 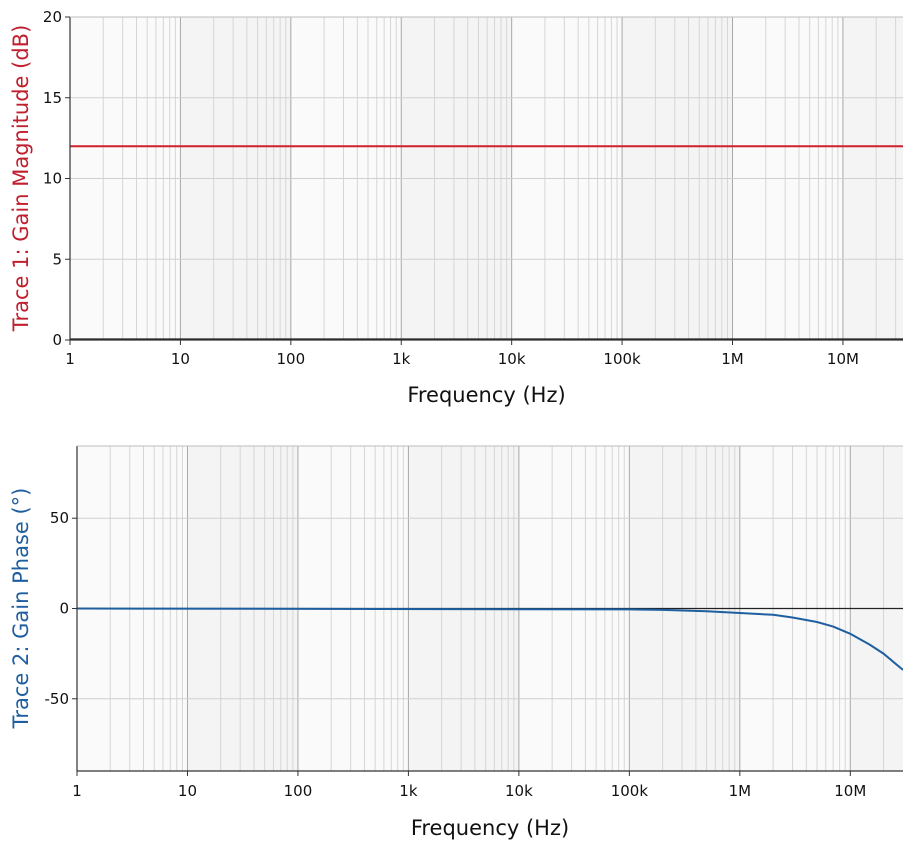 What do you see at coordinates (462, 354) in the screenshot?
I see `magnitude-x-ticks: 1 10 100 1k 10k 100k 1M 10M` at bounding box center [462, 354].